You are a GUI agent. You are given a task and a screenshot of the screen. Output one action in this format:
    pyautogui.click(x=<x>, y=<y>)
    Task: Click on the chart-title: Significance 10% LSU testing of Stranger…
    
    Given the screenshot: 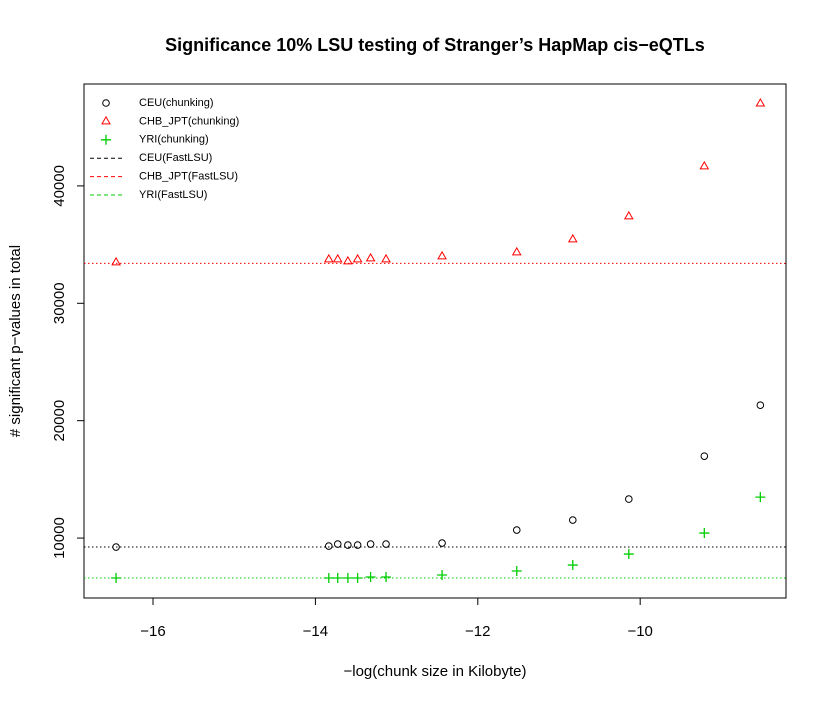 What is the action you would take?
    pyautogui.click(x=435, y=45)
    